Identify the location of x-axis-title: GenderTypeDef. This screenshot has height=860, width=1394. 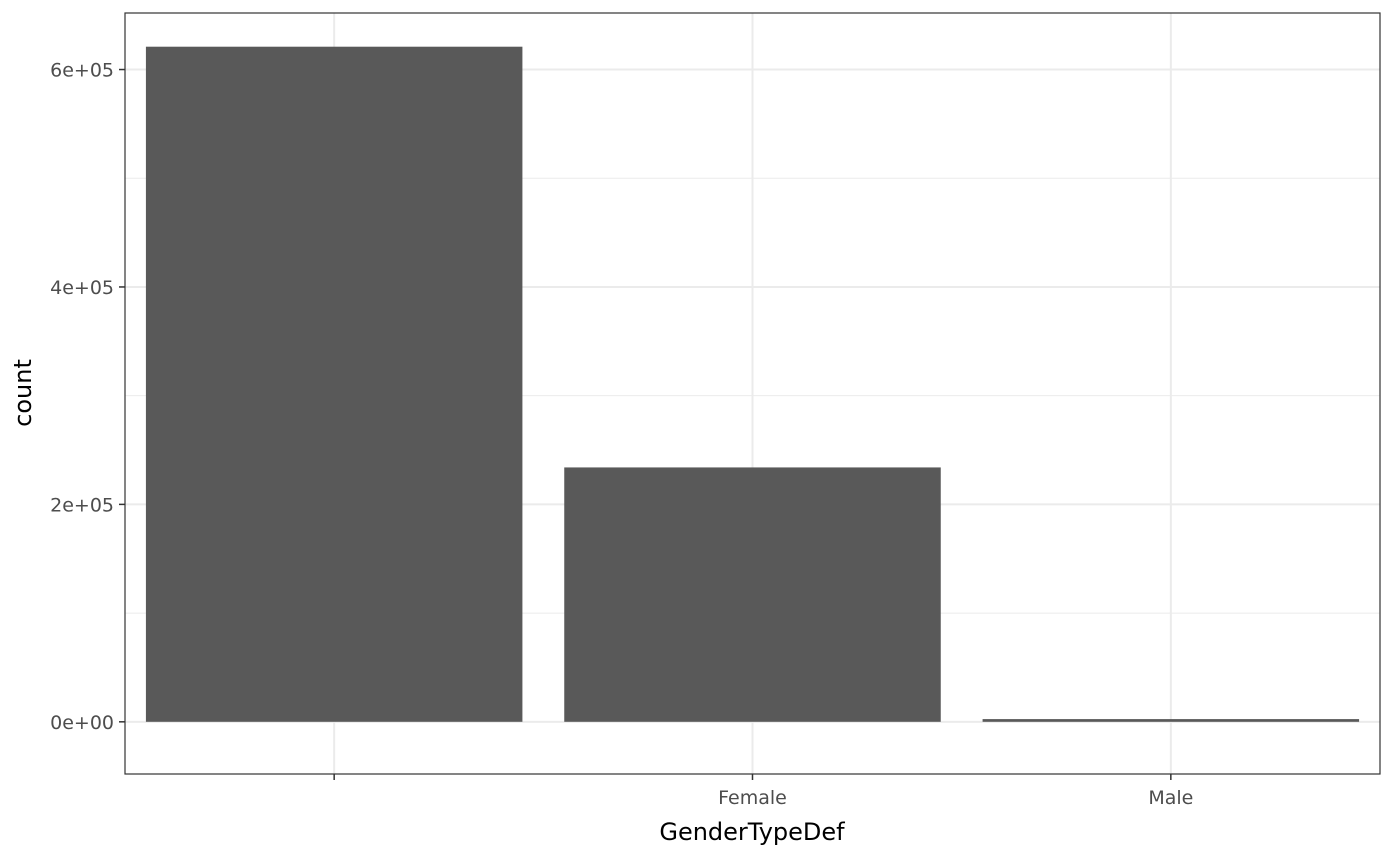
(752, 832).